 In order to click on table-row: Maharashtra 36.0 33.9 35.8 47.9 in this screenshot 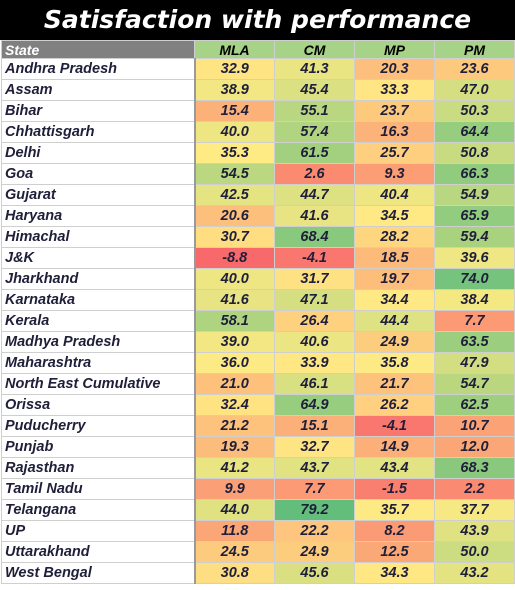, I will do `click(258, 363)`.